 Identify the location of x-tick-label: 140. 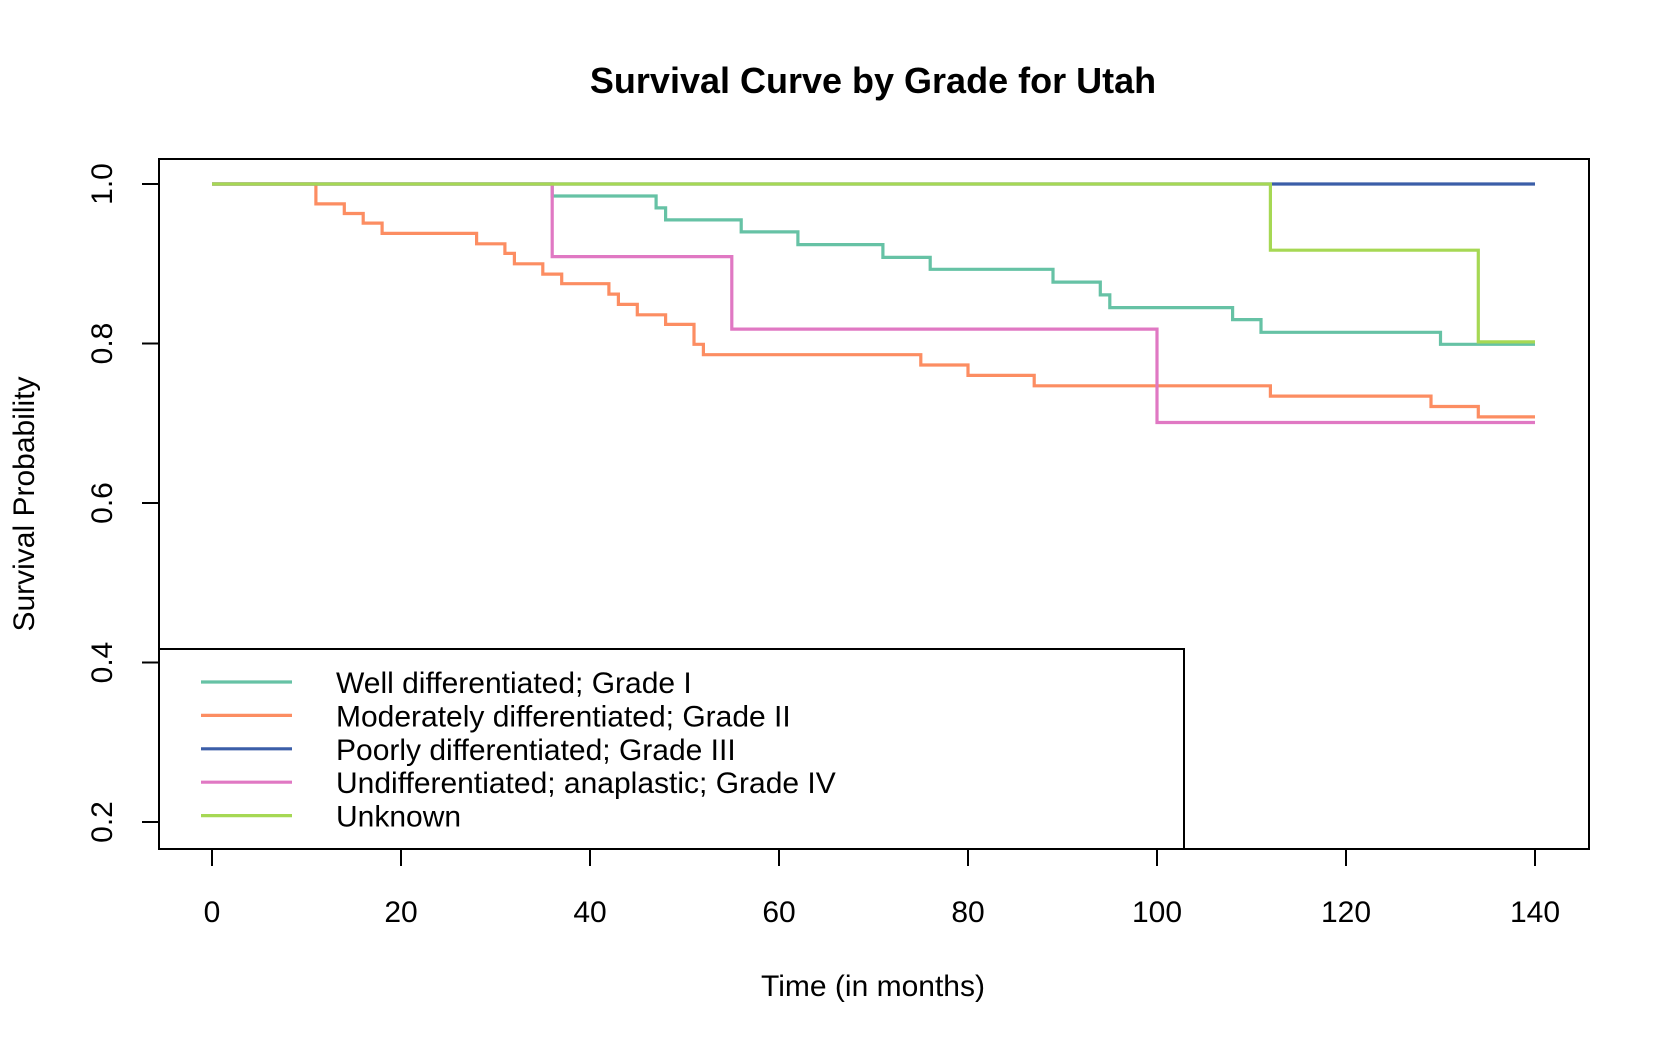
(1535, 912).